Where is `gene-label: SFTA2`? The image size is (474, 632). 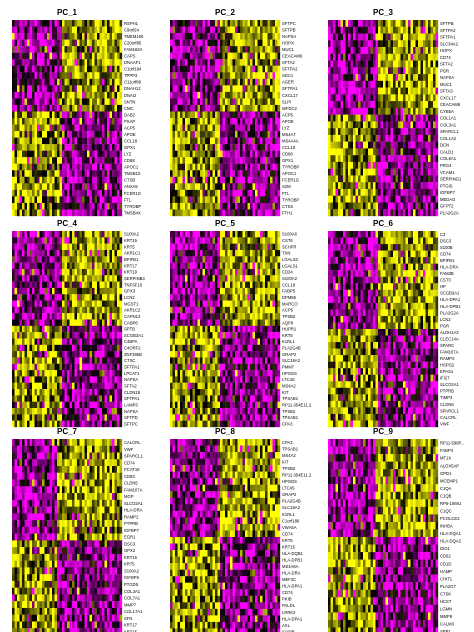 gene-label: SFTA2 is located at coordinates (288, 62).